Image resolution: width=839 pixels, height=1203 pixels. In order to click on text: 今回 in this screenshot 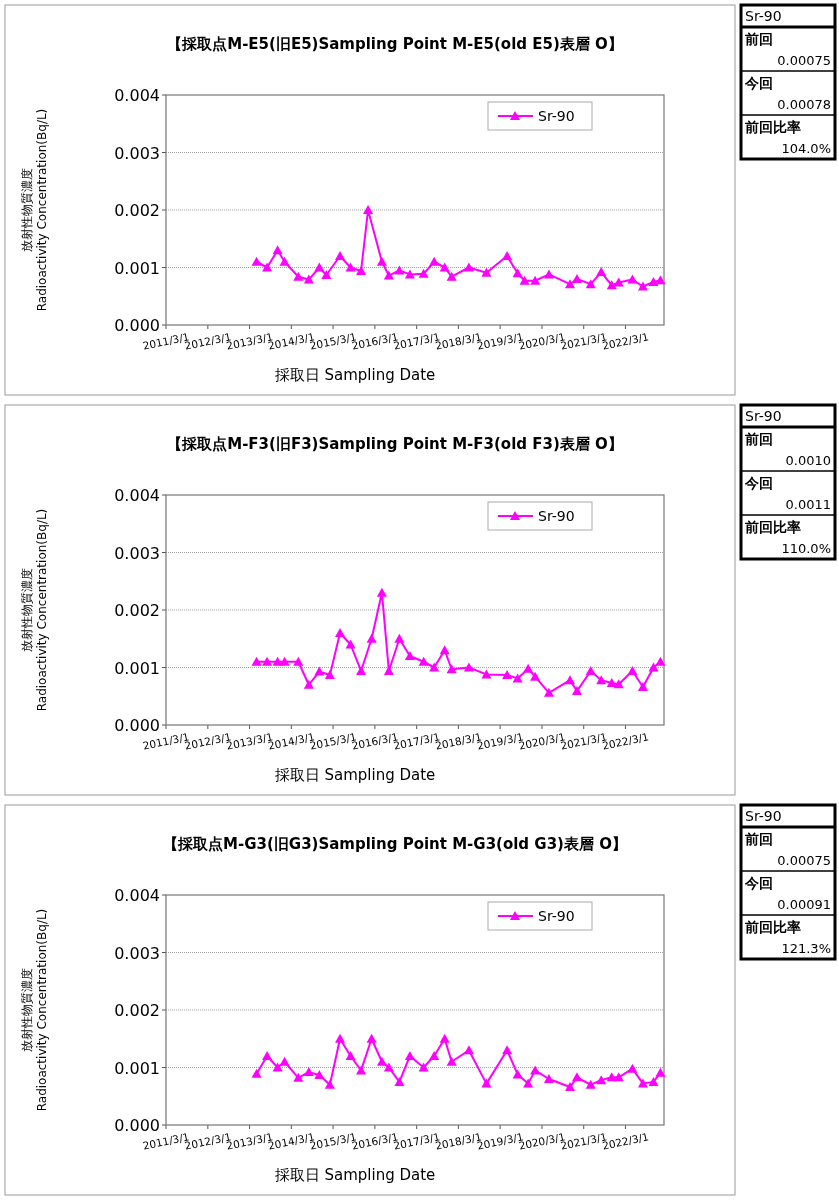, I will do `click(758, 83)`.